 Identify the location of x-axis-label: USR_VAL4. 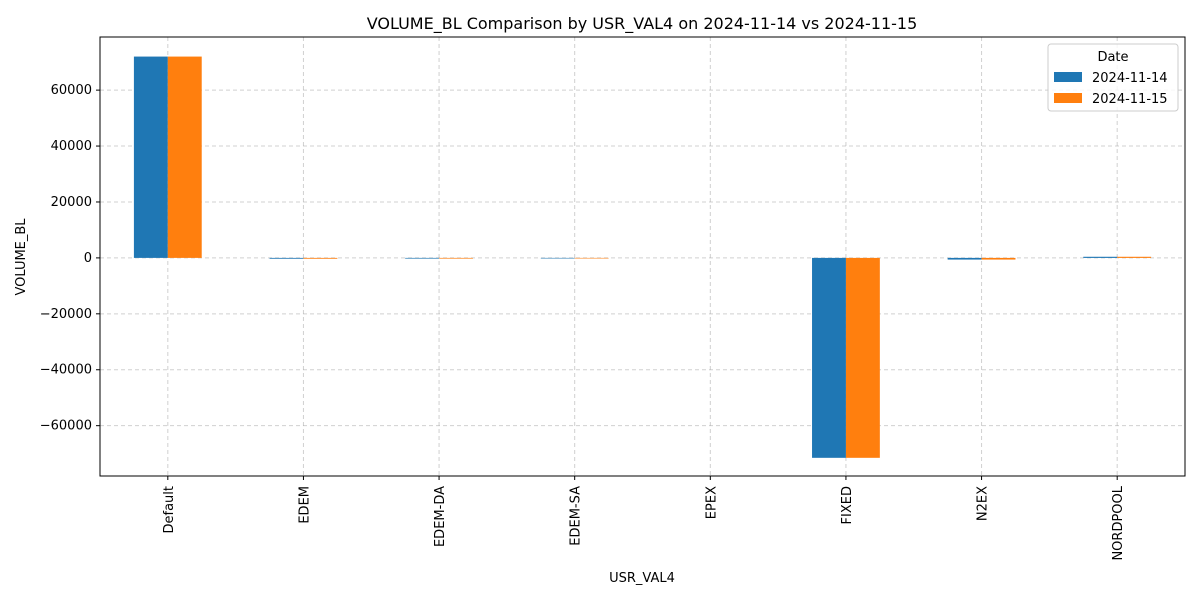
(642, 578).